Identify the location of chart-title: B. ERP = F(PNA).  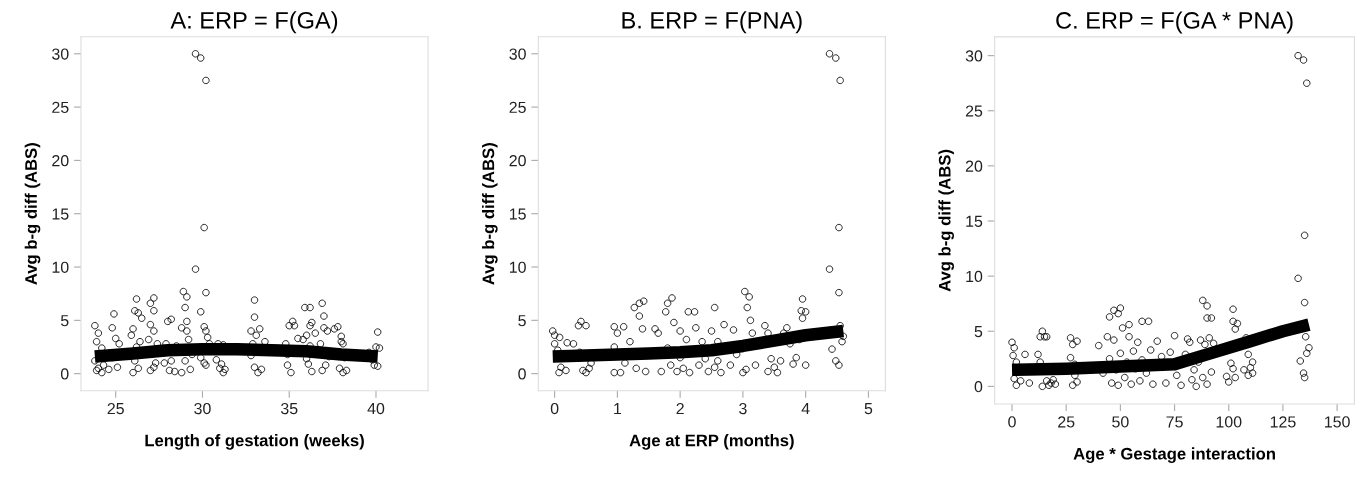
(712, 22).